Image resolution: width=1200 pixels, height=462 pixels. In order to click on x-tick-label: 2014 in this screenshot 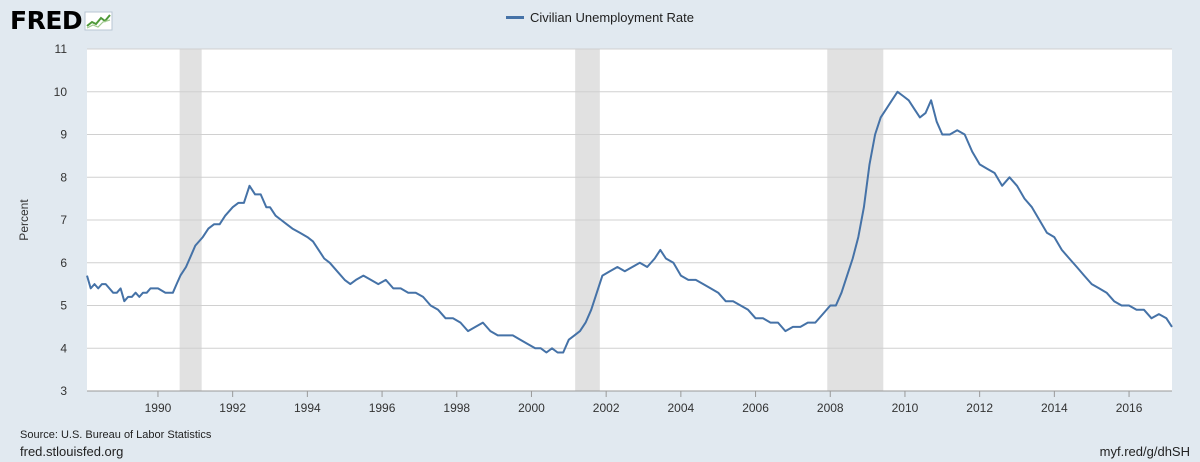, I will do `click(1054, 408)`.